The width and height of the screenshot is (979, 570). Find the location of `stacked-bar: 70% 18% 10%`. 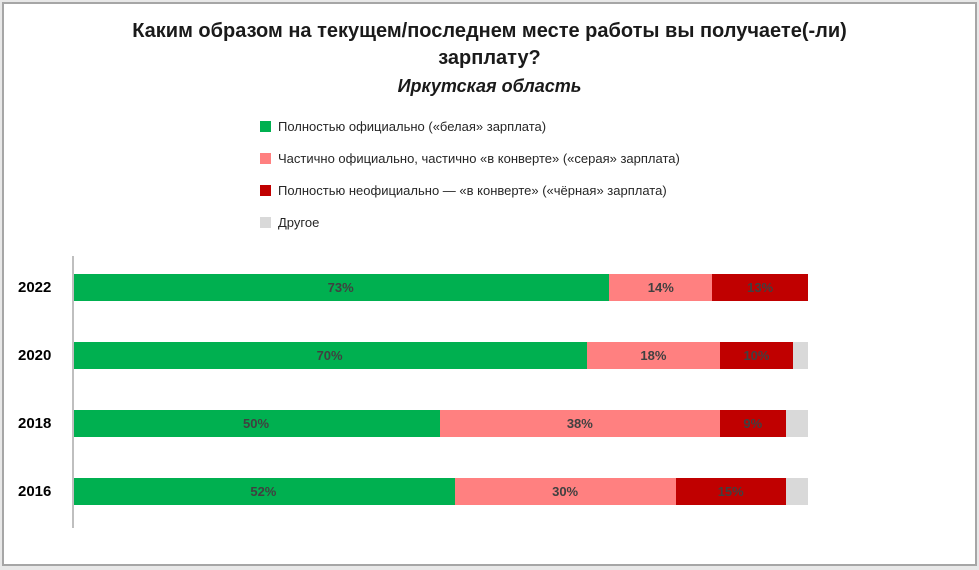

stacked-bar: 70% 18% 10% is located at coordinates (440, 355).